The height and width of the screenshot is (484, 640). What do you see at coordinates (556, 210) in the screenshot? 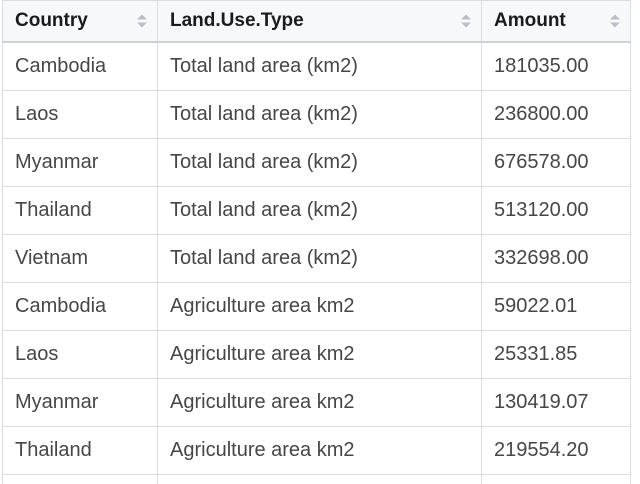
I see `cell-amount: 513120.00` at bounding box center [556, 210].